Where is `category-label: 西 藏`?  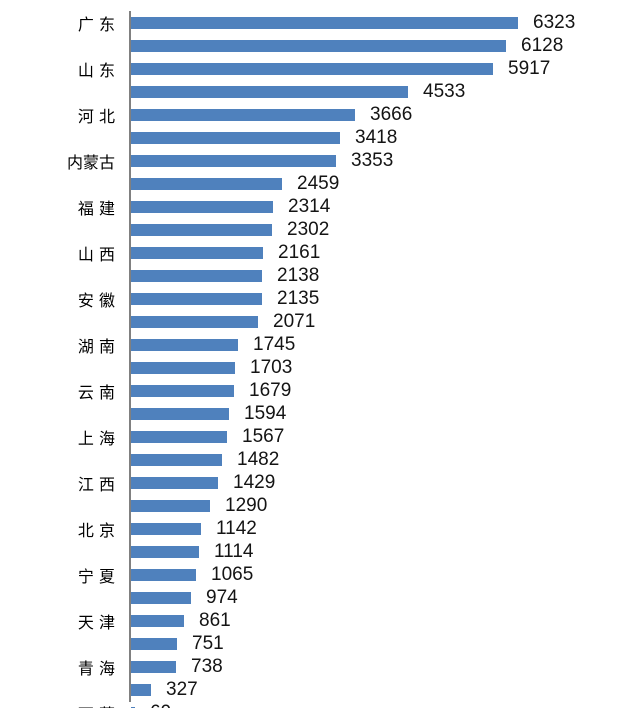 category-label: 西 藏 is located at coordinates (64, 704).